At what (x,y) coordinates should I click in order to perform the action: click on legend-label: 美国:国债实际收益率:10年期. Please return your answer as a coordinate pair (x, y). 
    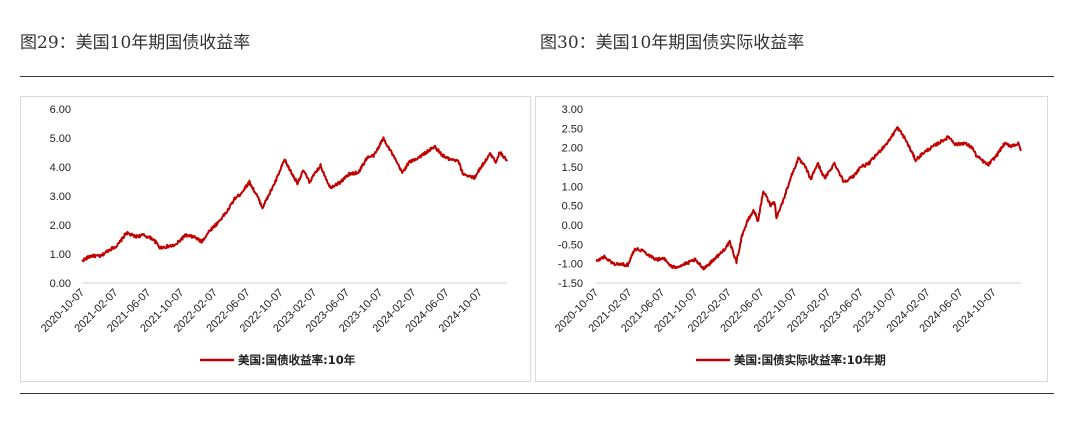
    Looking at the image, I should click on (810, 360).